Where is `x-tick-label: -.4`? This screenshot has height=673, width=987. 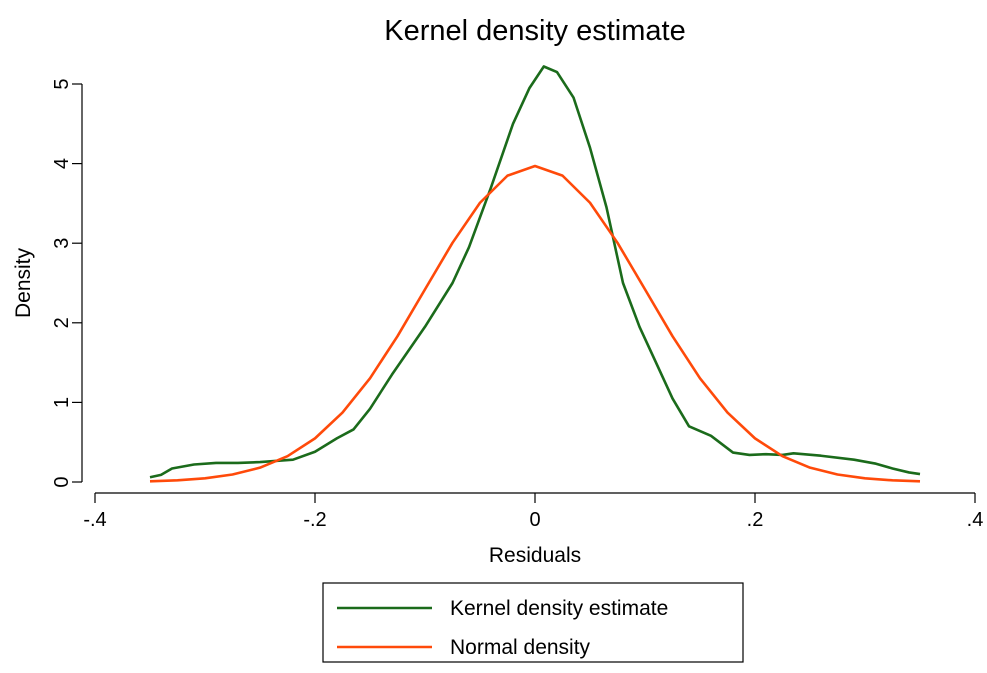 x-tick-label: -.4 is located at coordinates (94, 520).